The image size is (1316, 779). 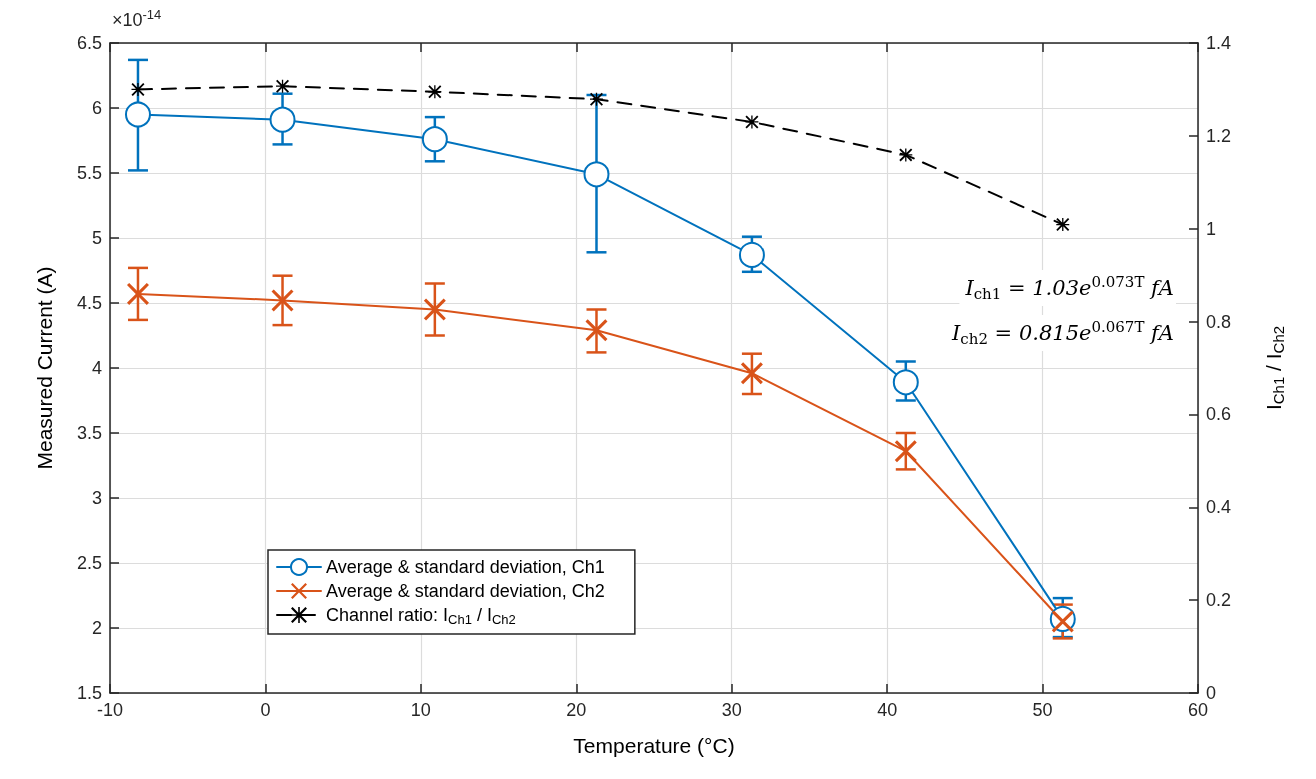 What do you see at coordinates (731, 710) in the screenshot?
I see `x-tick-label: 30` at bounding box center [731, 710].